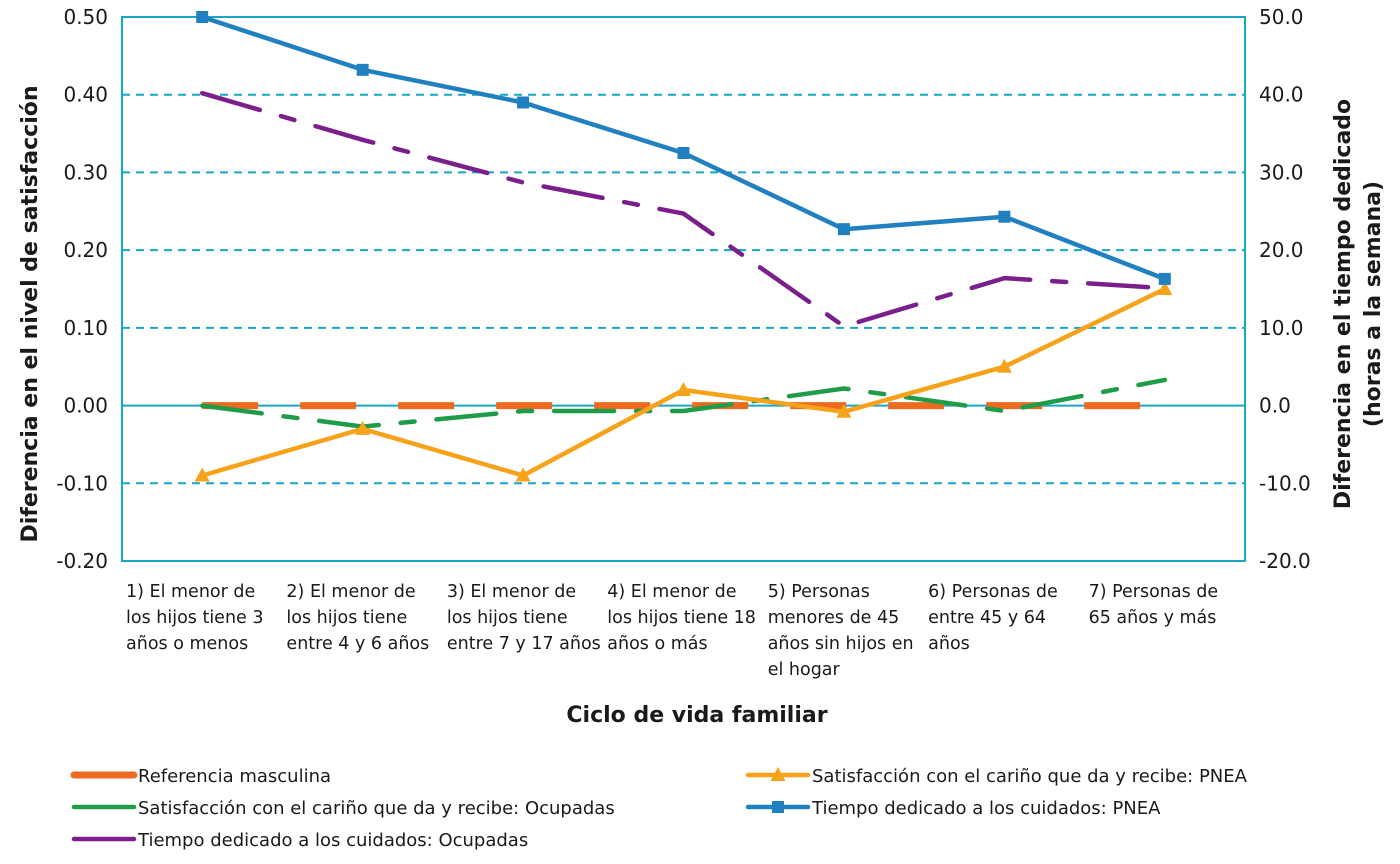 Image resolution: width=1400 pixels, height=864 pixels. What do you see at coordinates (82, 561) in the screenshot?
I see `y-left-tick-label: -0.20` at bounding box center [82, 561].